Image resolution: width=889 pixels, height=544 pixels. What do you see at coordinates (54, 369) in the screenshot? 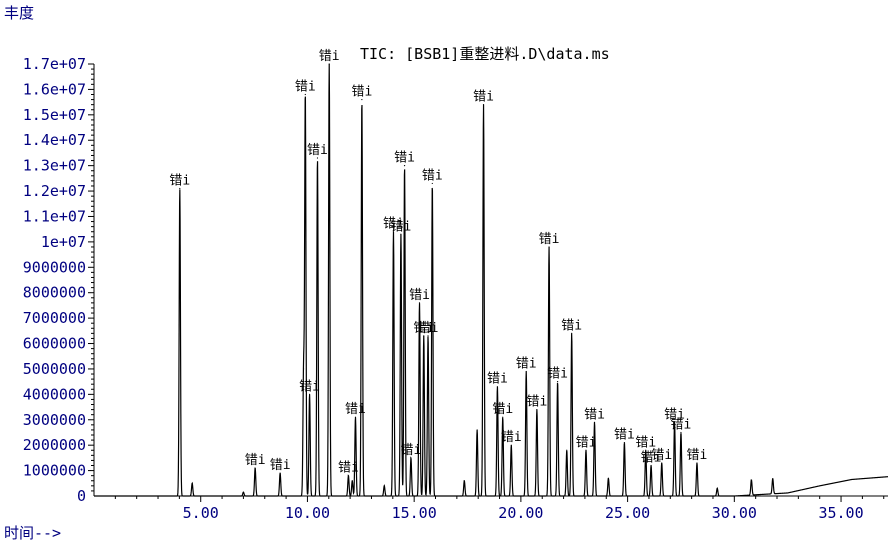
I see `y-tick-label: 5000000` at bounding box center [54, 369].